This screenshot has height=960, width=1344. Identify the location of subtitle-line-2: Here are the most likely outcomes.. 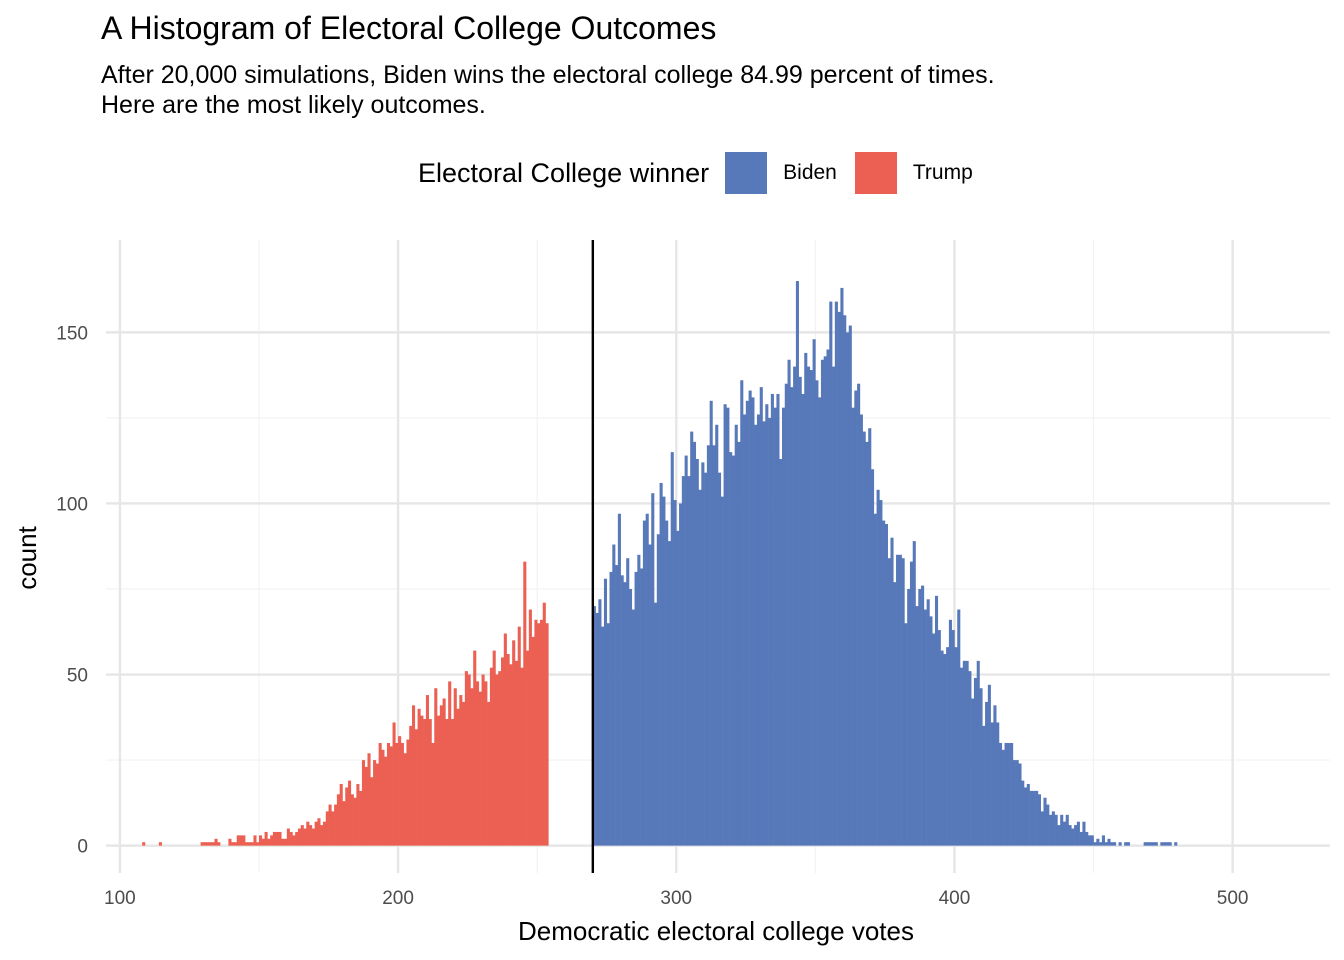
(293, 105).